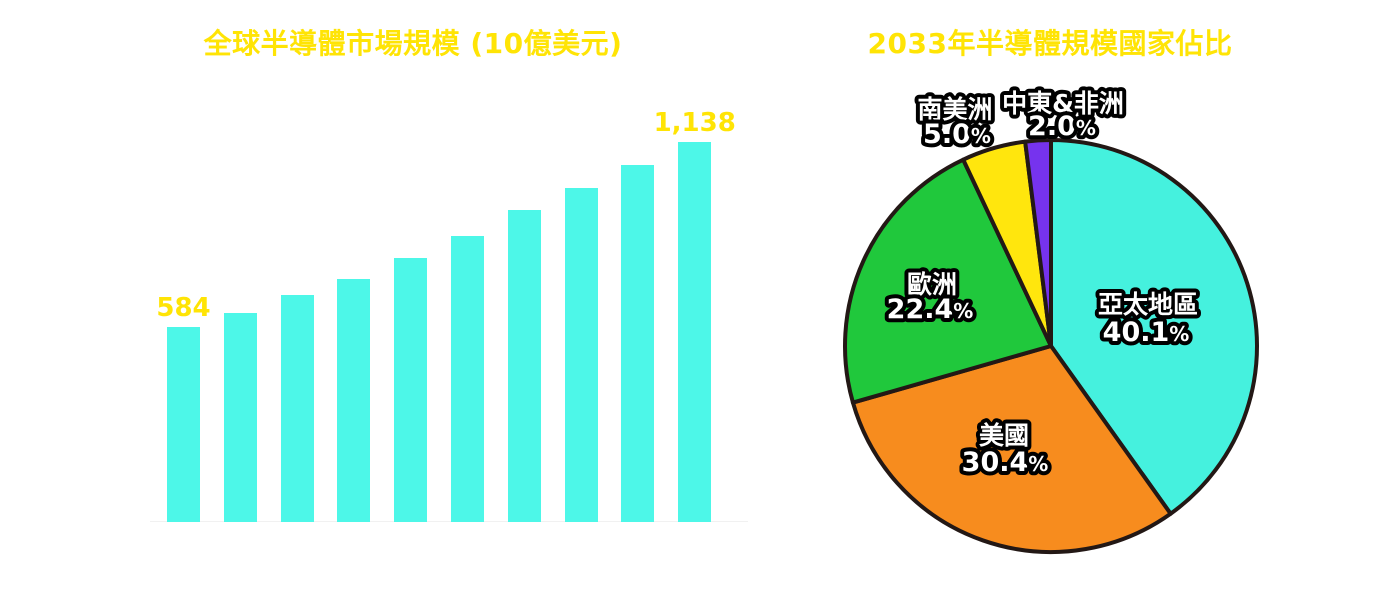 The image size is (1400, 609). Describe the element at coordinates (957, 134) in the screenshot. I see `pie-slice-percent: 5.0%` at that location.